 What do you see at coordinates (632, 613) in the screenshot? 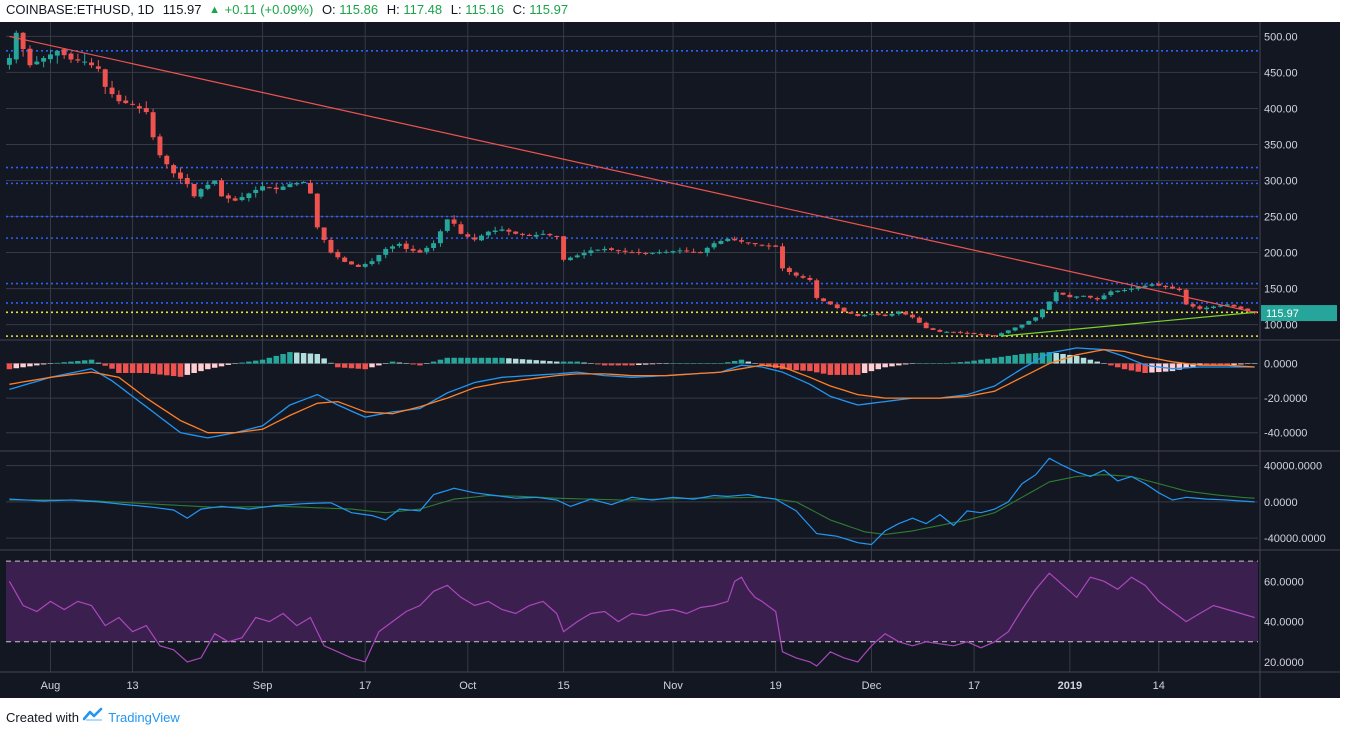
I see `rsi-pane` at bounding box center [632, 613].